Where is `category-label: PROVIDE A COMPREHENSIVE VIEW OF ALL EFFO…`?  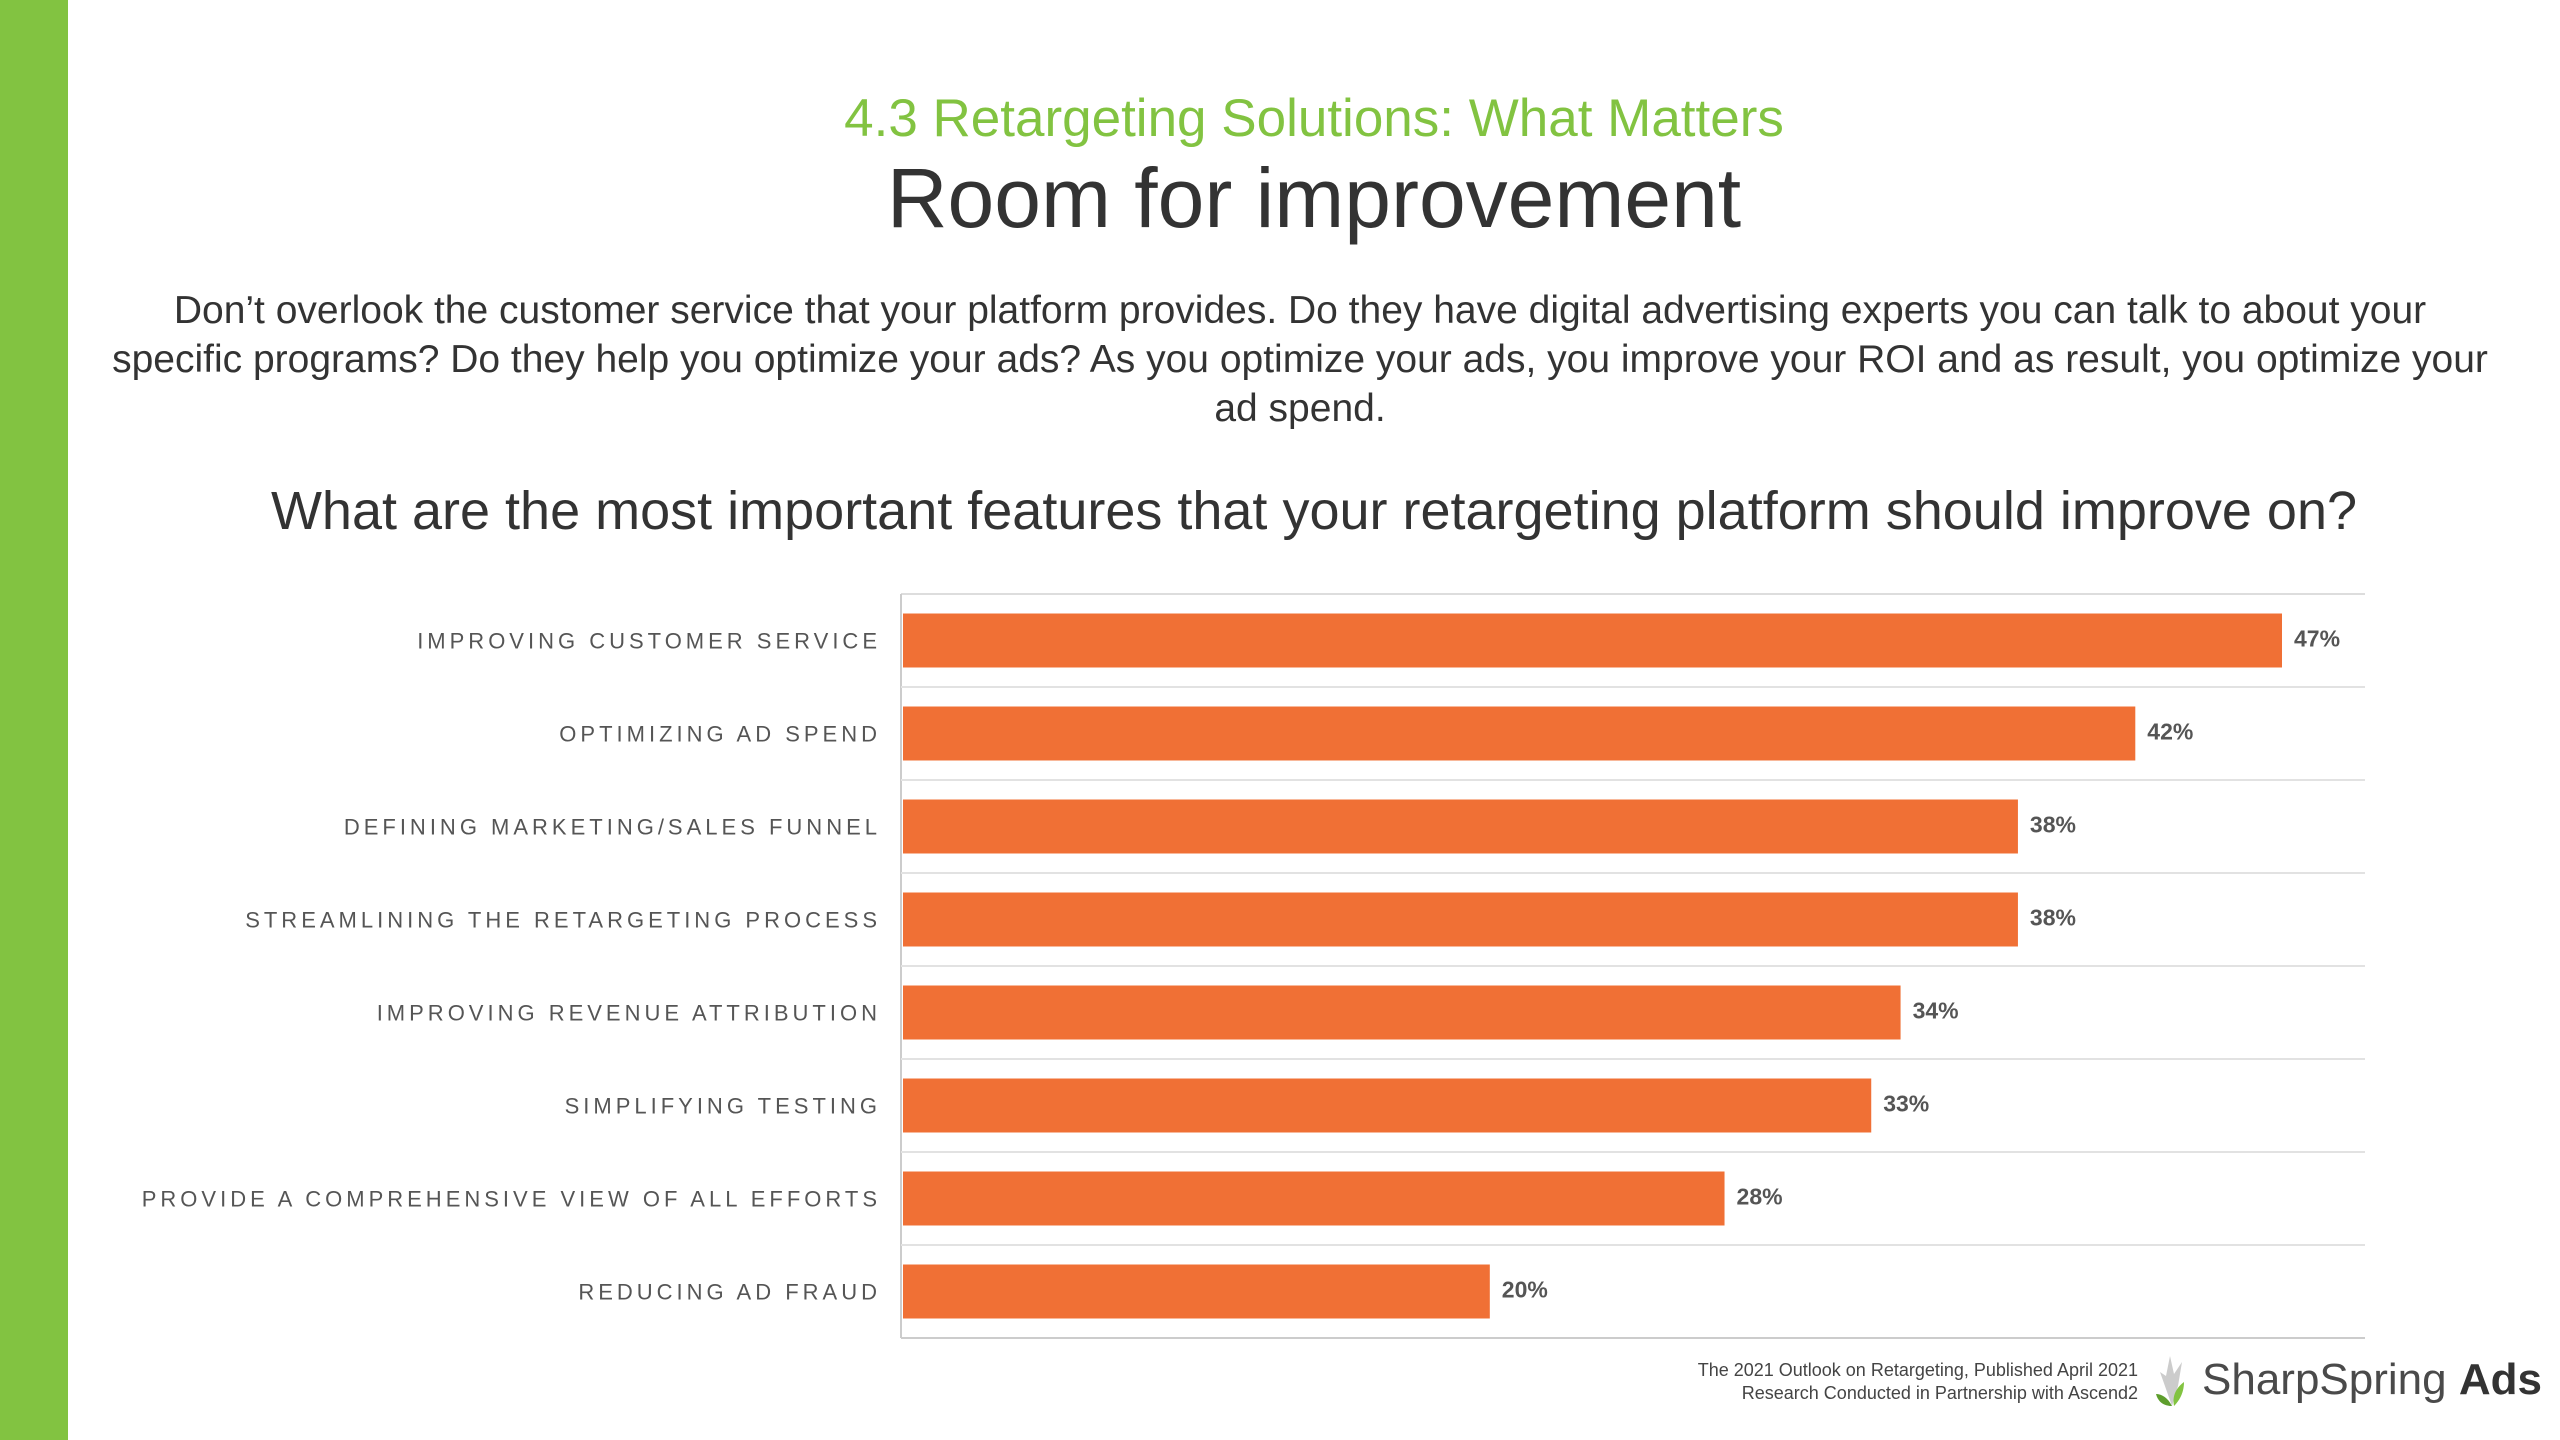 category-label: PROVIDE A COMPREHENSIVE VIEW OF ALL EFFO… is located at coordinates (511, 1199).